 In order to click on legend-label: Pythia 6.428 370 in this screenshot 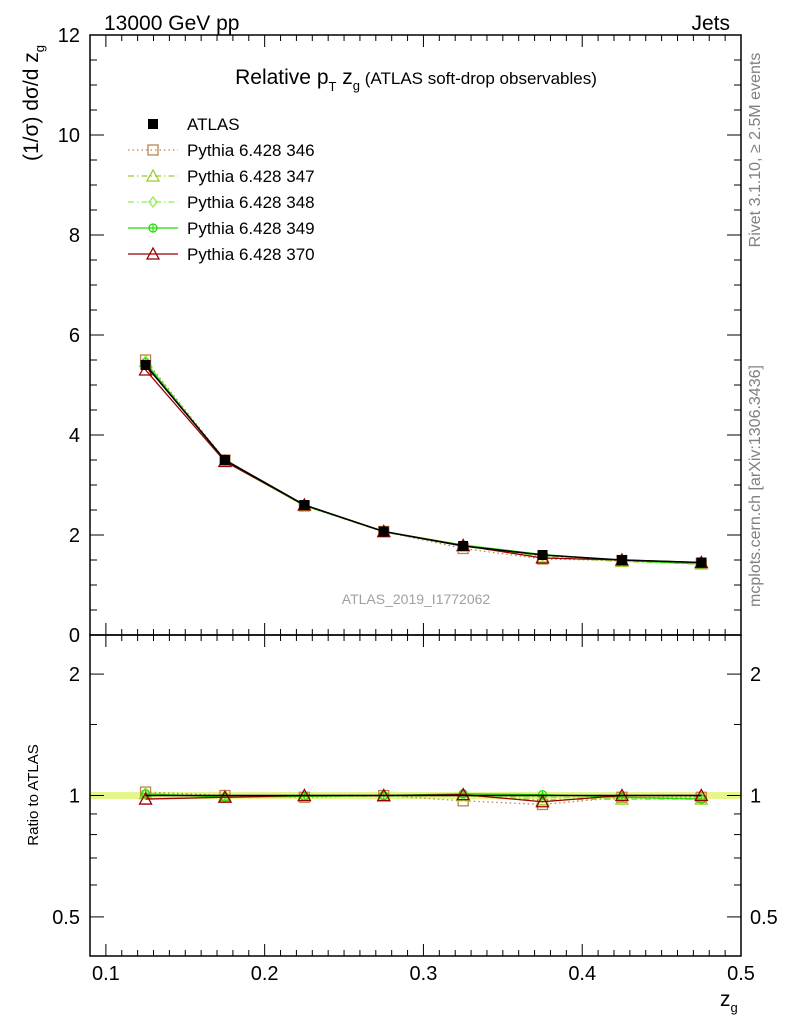, I will do `click(251, 254)`.